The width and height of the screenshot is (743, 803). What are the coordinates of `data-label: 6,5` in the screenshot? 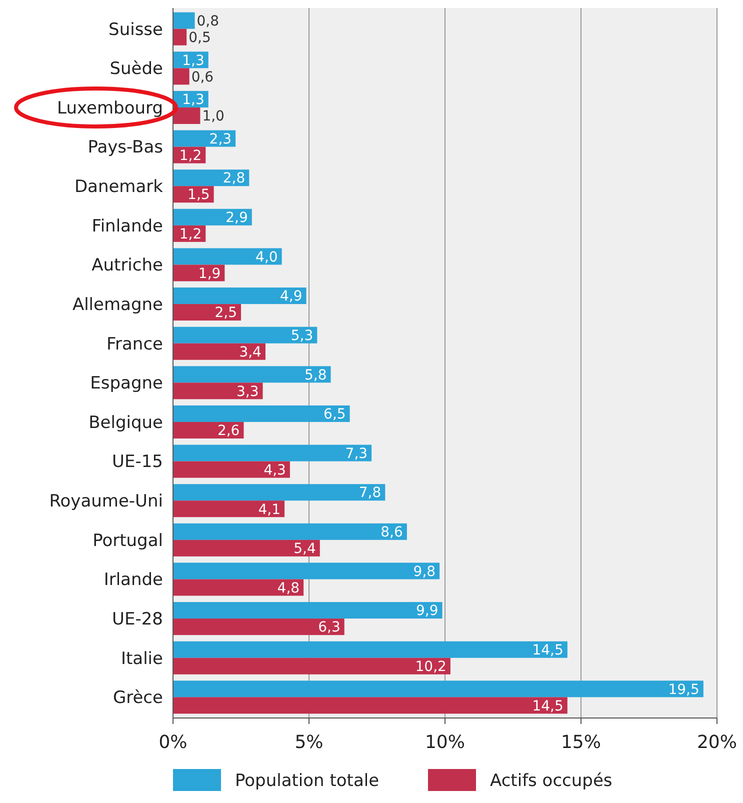 It's located at (335, 414).